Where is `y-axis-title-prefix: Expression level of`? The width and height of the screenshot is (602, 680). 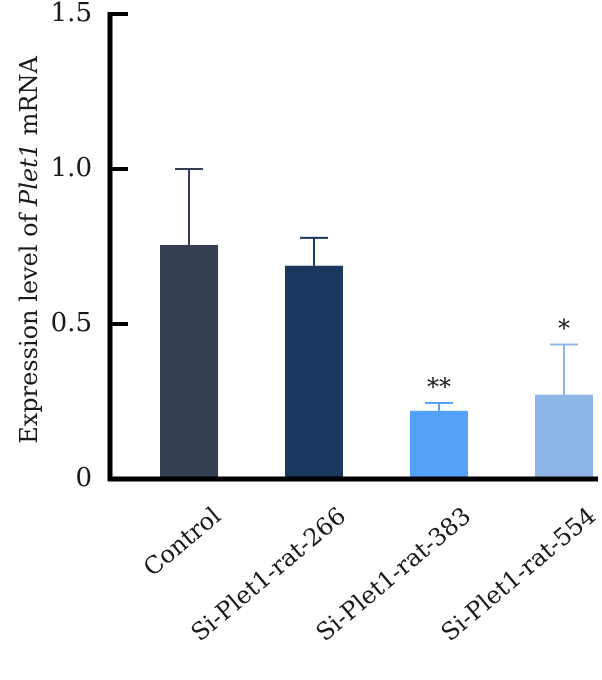 y-axis-title-prefix: Expression level of is located at coordinates (29, 325).